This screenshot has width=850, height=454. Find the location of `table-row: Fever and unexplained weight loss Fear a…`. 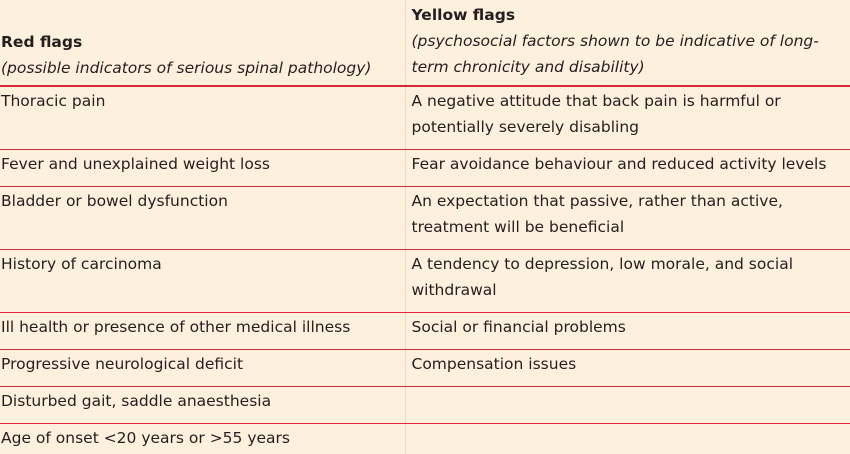

table-row: Fever and unexplained weight loss Fear a… is located at coordinates (425, 168).